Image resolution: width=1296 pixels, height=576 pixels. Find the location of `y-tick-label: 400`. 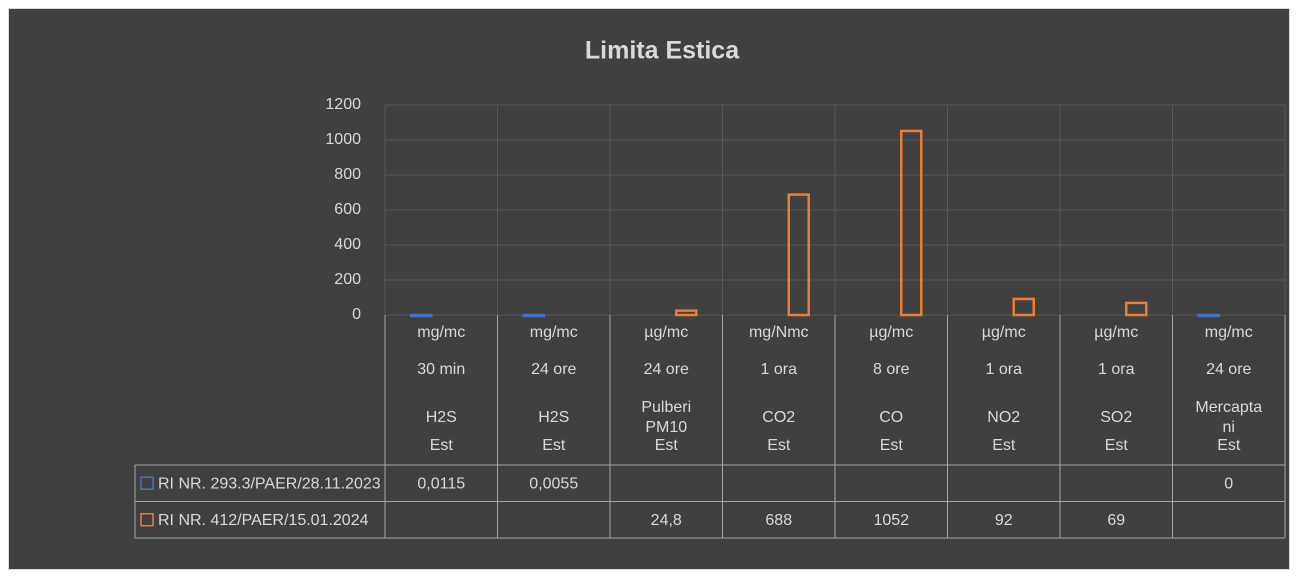

y-tick-label: 400 is located at coordinates (347, 244).